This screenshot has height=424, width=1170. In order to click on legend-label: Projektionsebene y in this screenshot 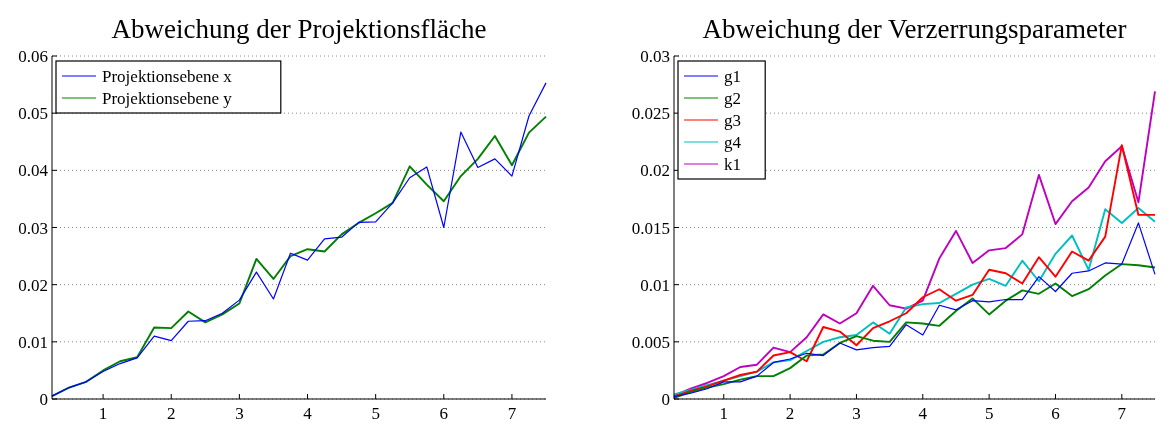, I will do `click(167, 98)`.